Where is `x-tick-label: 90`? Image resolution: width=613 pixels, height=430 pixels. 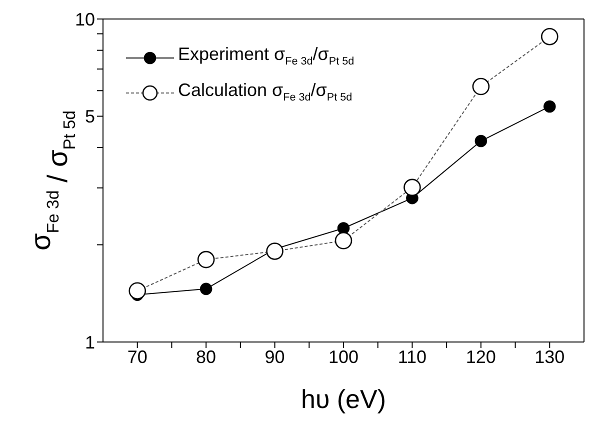
x-tick-label: 90 is located at coordinates (274, 356).